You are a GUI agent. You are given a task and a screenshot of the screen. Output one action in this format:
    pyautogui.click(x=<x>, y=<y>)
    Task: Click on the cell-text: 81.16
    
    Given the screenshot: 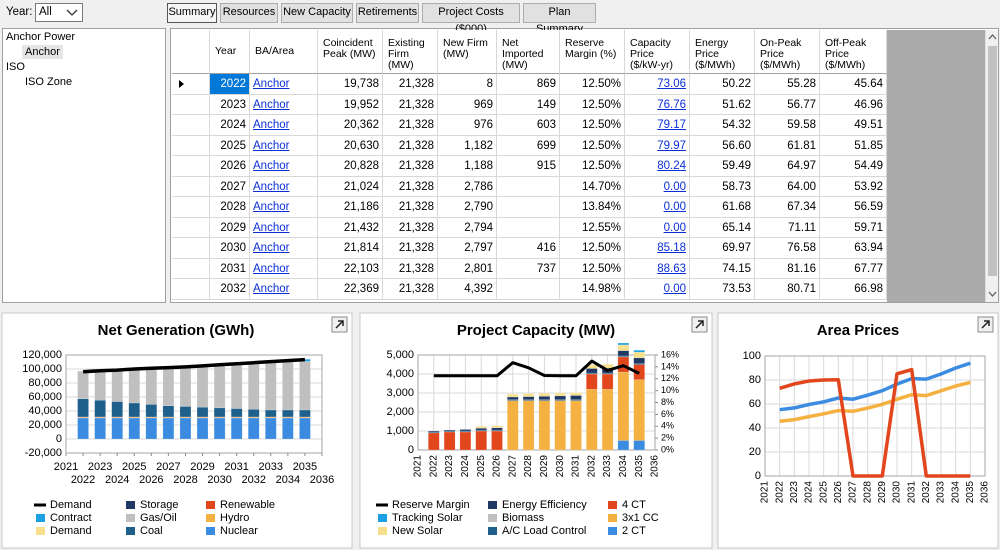 What is the action you would take?
    pyautogui.click(x=801, y=268)
    